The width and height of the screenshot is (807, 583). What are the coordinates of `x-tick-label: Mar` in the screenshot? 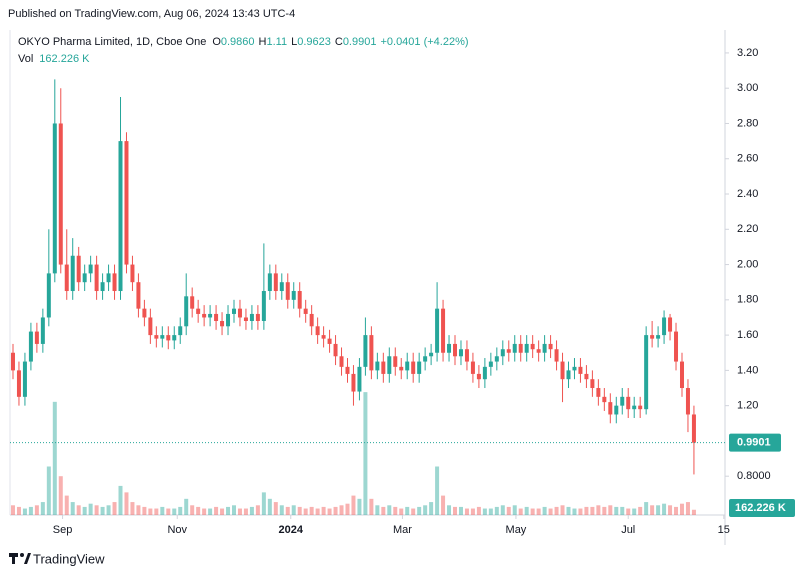 It's located at (402, 530).